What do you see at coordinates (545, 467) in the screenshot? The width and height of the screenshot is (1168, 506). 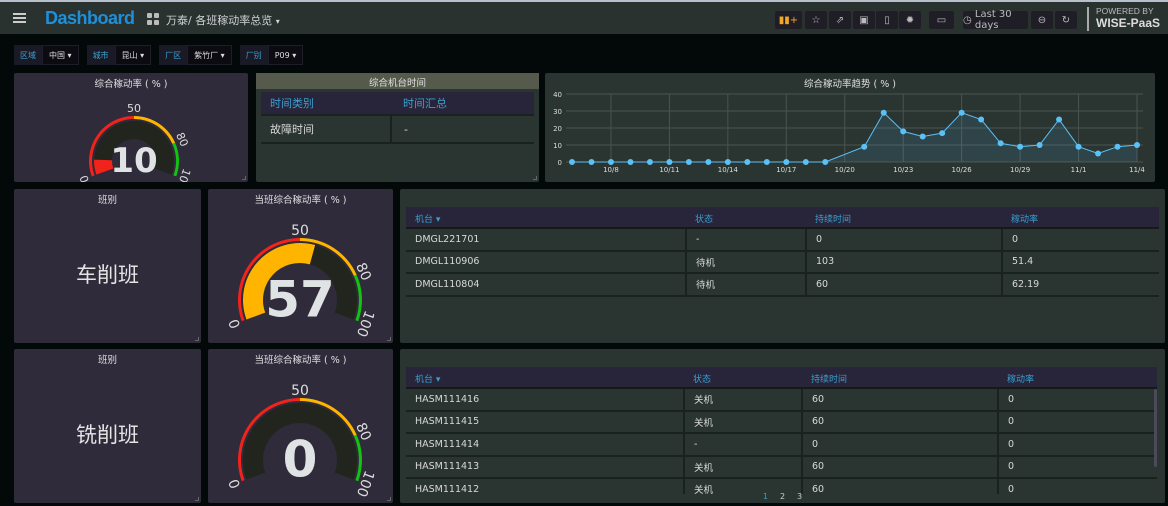 I see `table-cell: HASM111413` at bounding box center [545, 467].